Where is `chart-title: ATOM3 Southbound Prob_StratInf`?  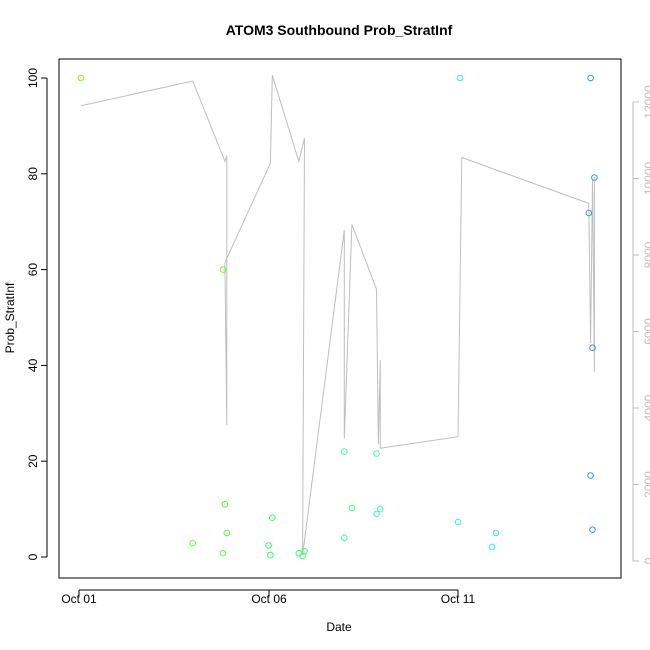 chart-title: ATOM3 Southbound Prob_StratInf is located at coordinates (339, 30).